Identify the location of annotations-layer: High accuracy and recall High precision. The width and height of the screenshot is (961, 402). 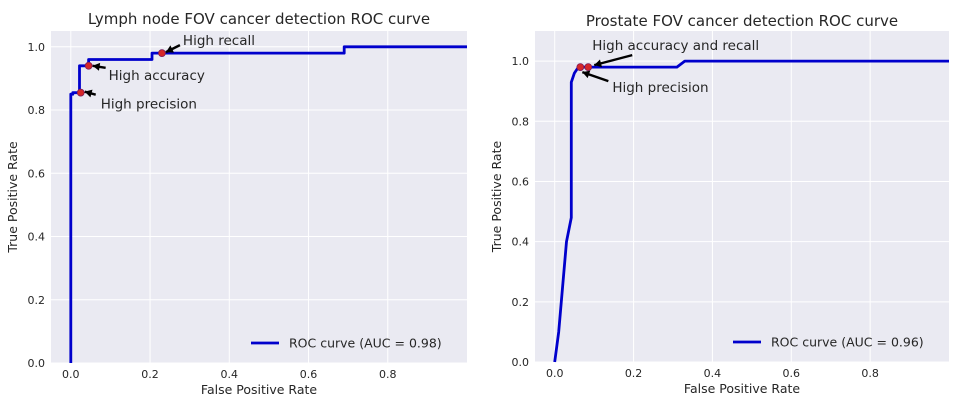
(670, 67).